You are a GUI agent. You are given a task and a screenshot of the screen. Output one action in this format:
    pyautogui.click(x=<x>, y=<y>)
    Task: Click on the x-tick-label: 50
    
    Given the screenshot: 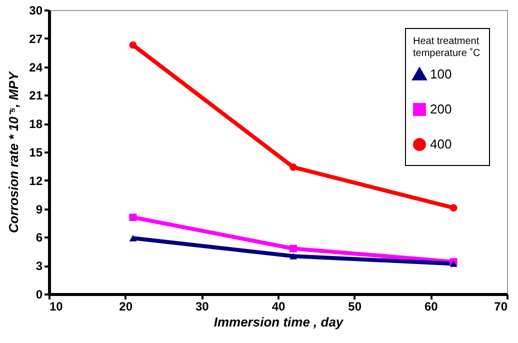 What is the action you would take?
    pyautogui.click(x=355, y=307)
    